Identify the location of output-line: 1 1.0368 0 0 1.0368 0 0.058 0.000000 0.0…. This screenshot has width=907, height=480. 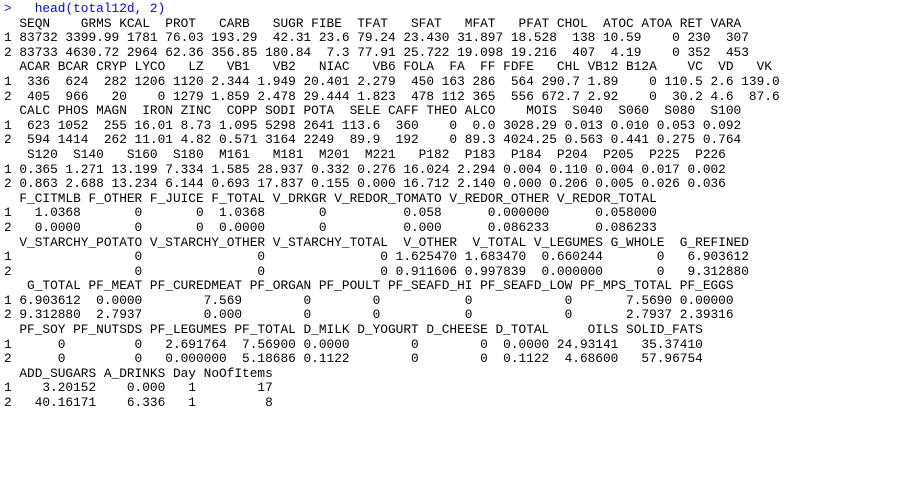
(330, 213).